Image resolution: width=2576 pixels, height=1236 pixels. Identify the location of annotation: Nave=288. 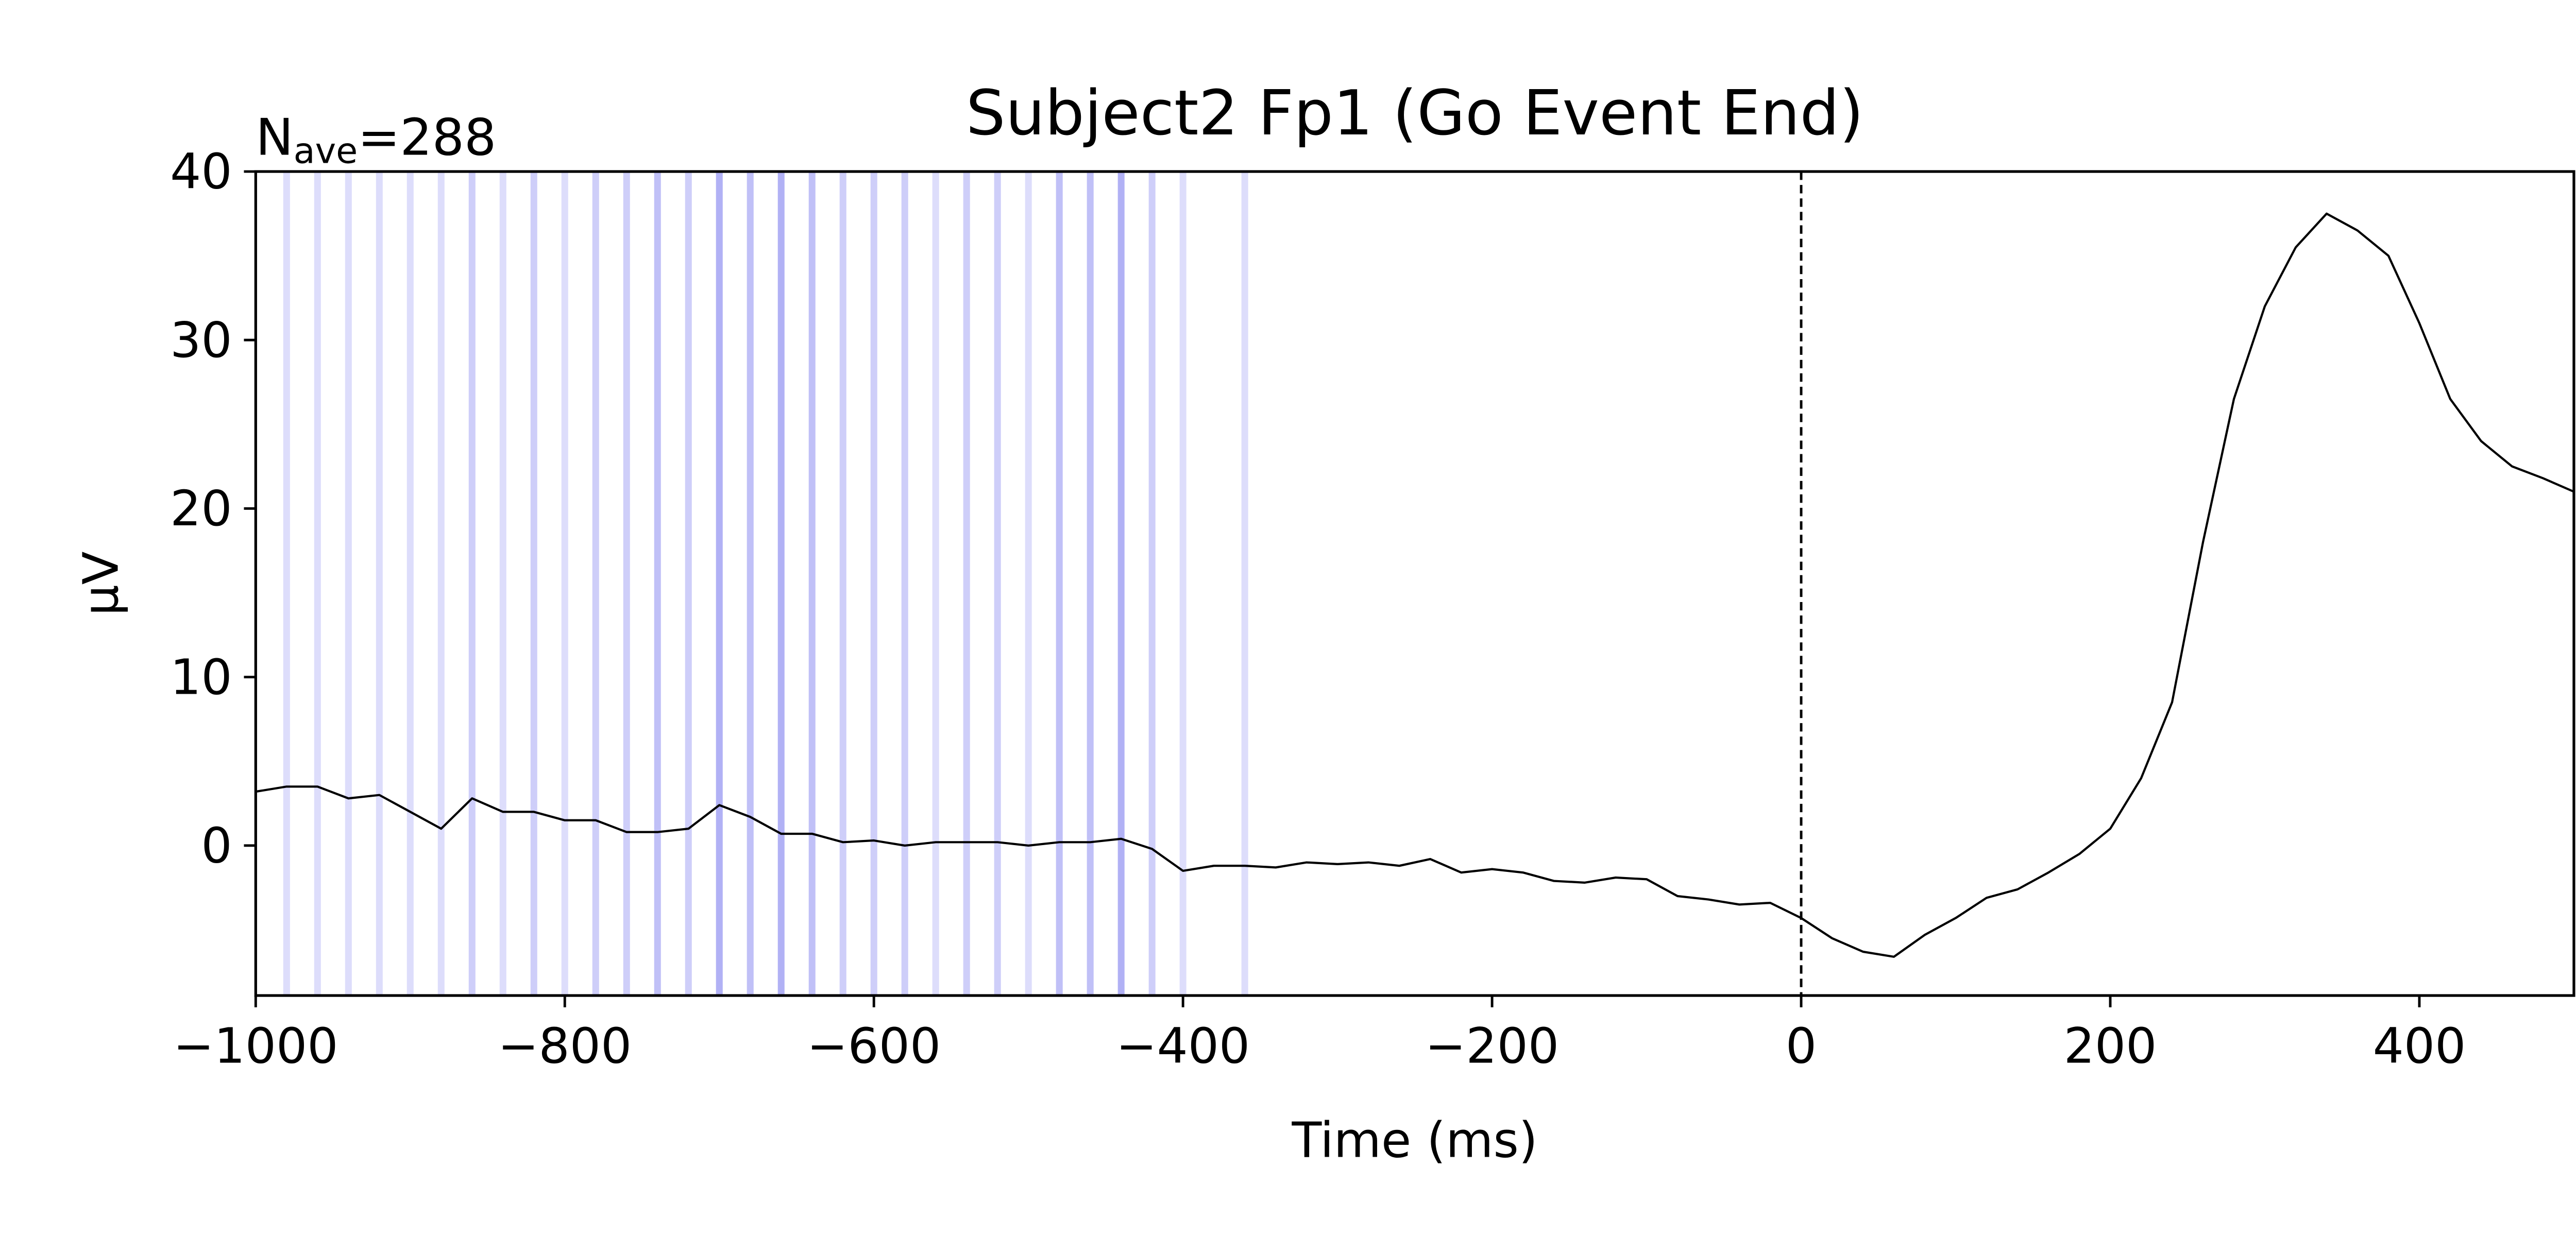
(376, 139).